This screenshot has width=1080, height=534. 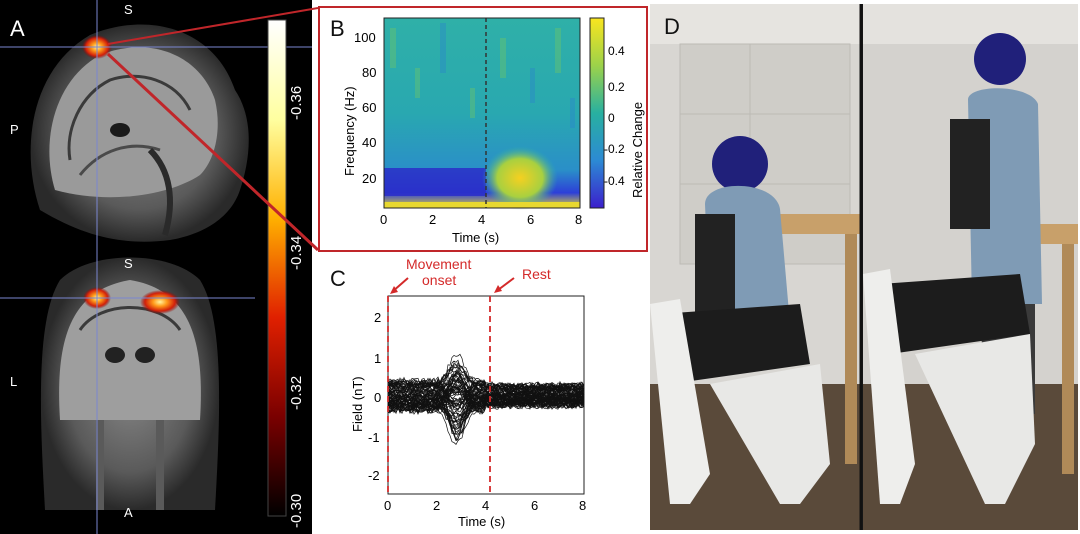 I want to click on orient-label-p: P, so click(x=14, y=129).